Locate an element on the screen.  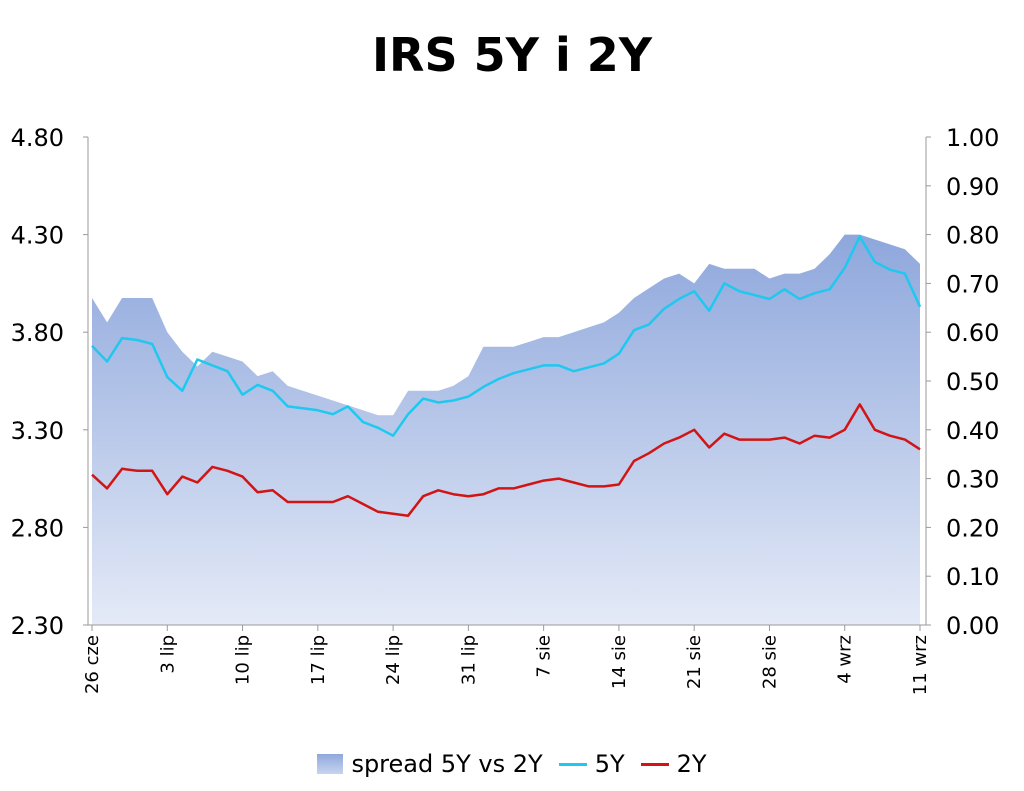
legend-swatch-spread is located at coordinates (330, 764).